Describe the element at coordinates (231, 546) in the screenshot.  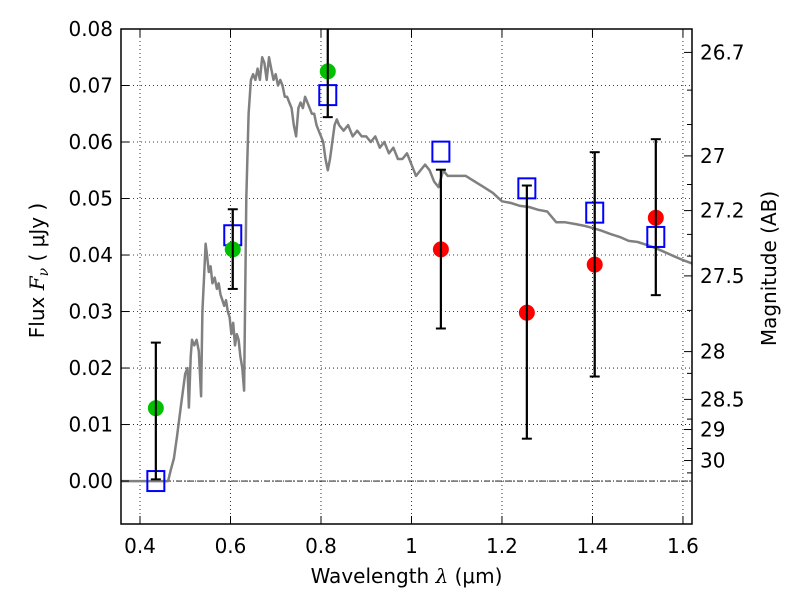
I see `x-tick-label: 0.6` at that location.